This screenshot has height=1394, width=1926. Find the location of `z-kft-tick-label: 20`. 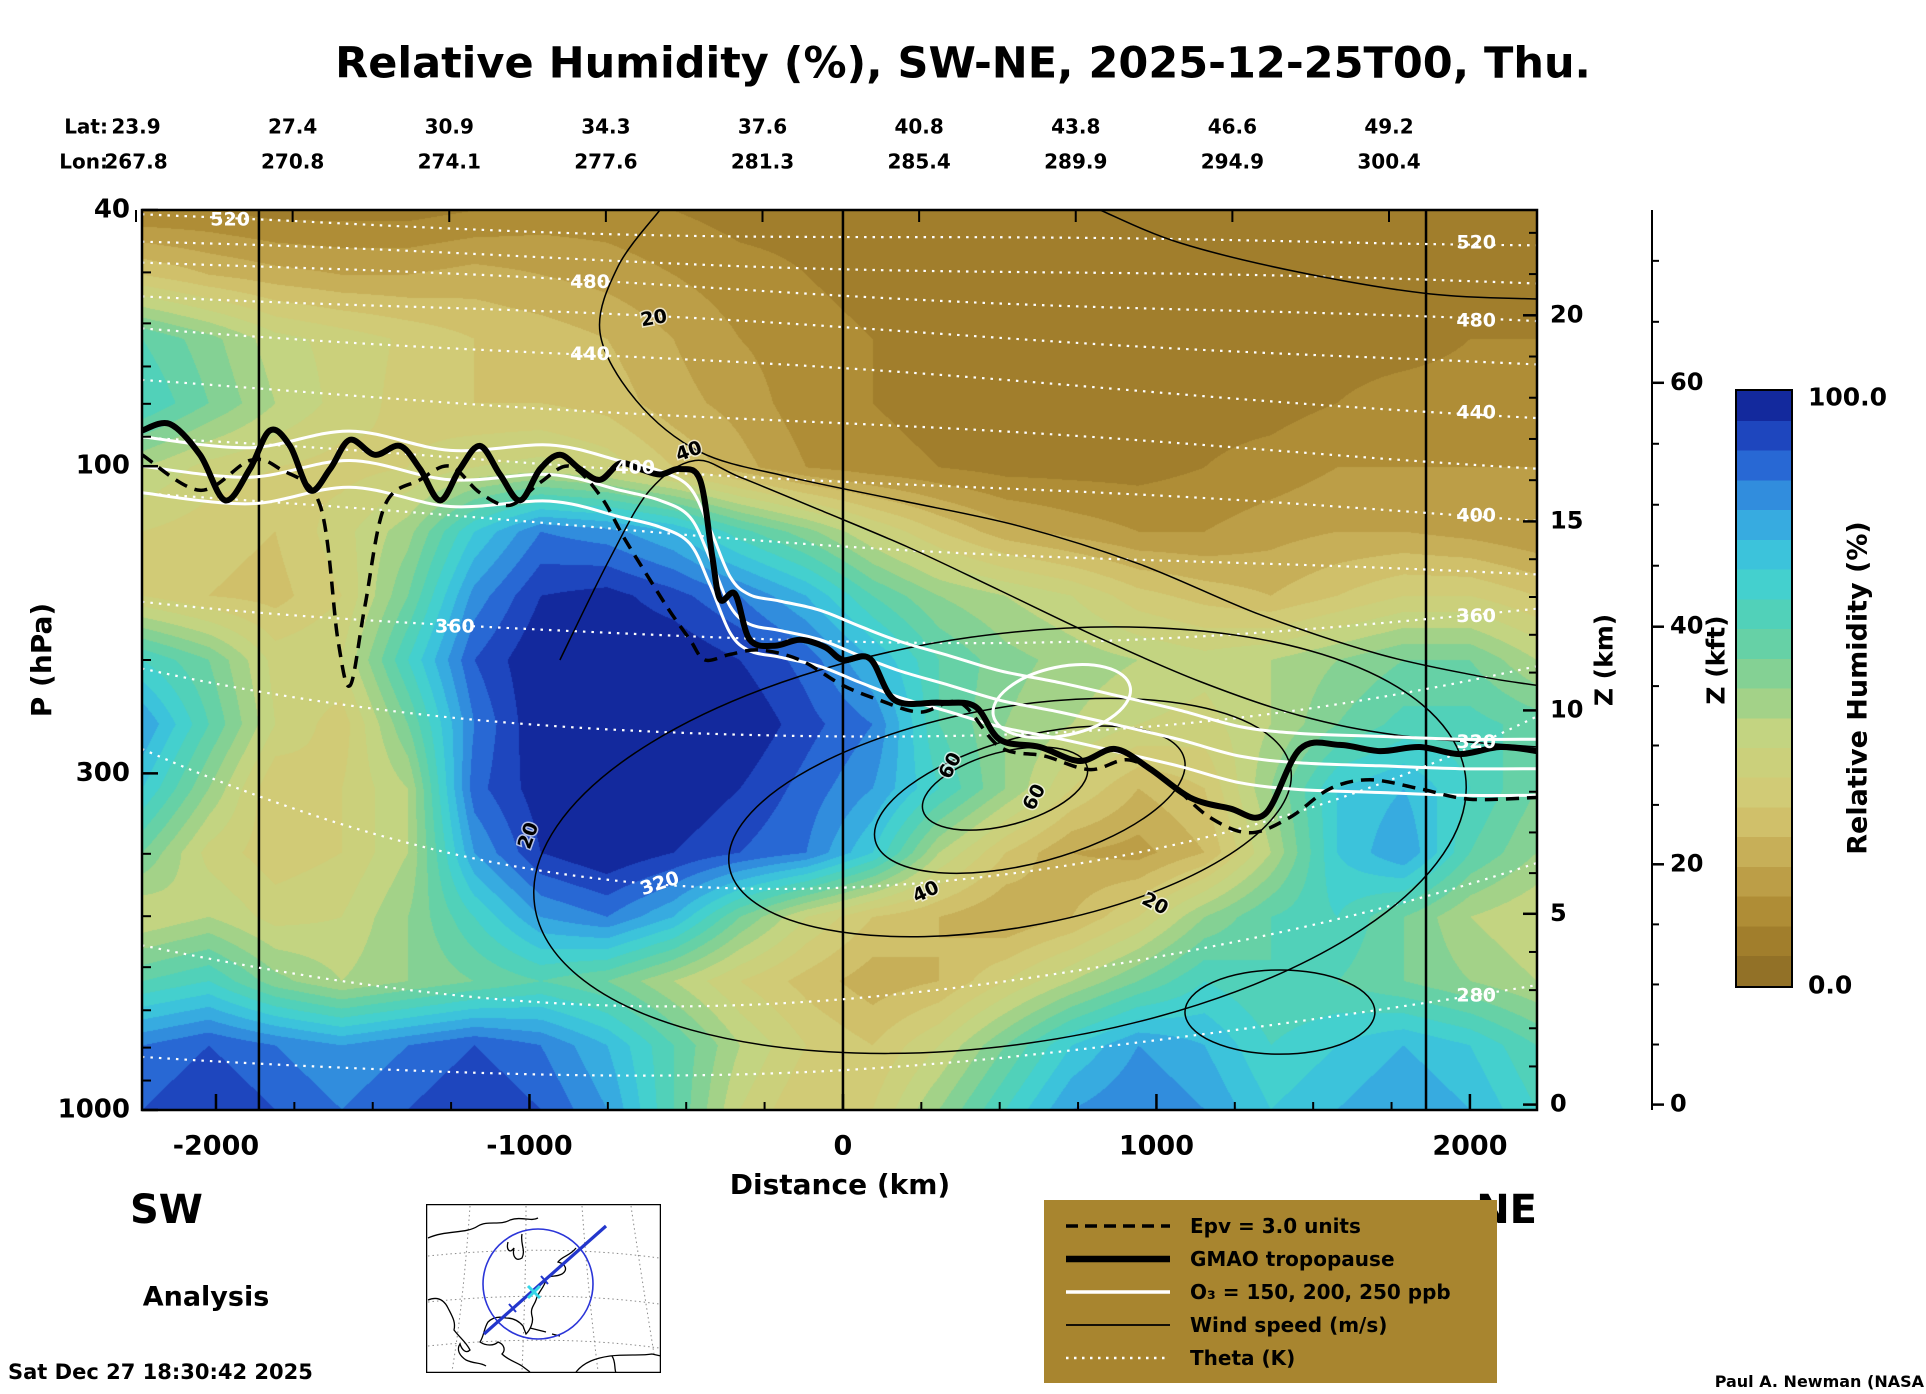

z-kft-tick-label: 20 is located at coordinates (1686, 863).